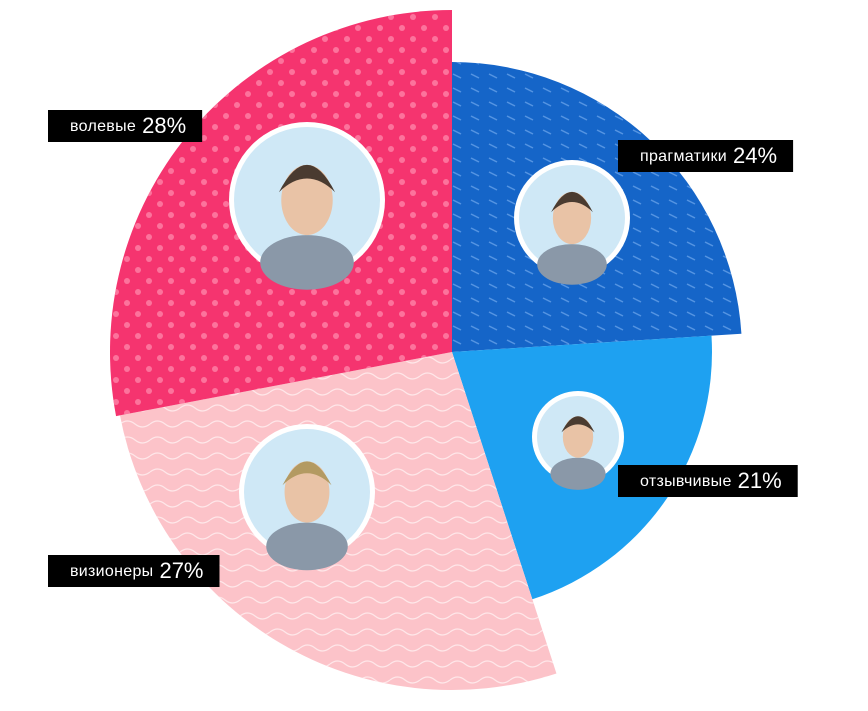  I want to click on slice-label: волевые 28%, so click(128, 125).